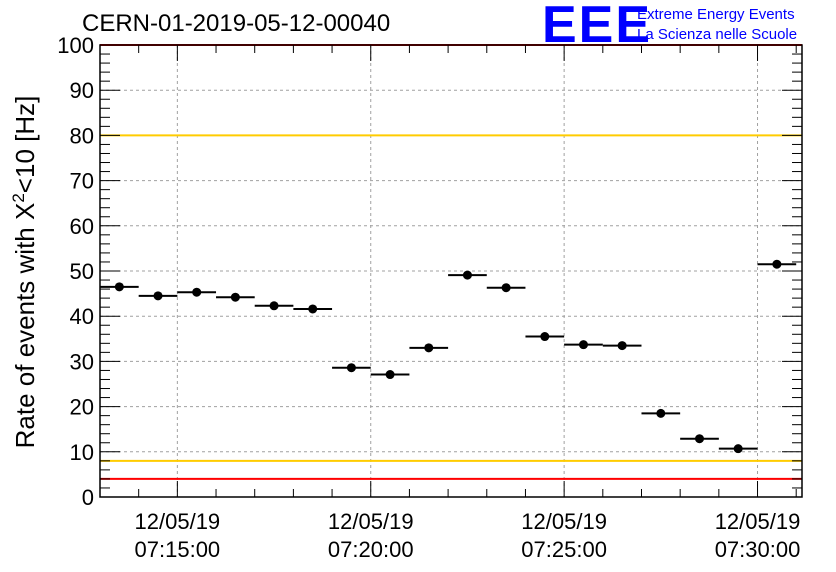 The image size is (836, 572). What do you see at coordinates (82, 407) in the screenshot?
I see `y-tick-label: 20` at bounding box center [82, 407].